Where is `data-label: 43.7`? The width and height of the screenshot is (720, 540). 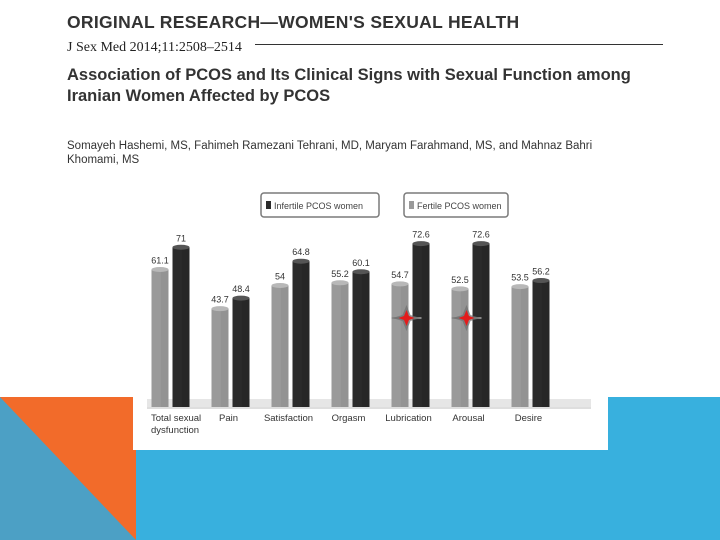
data-label: 43.7 is located at coordinates (220, 300).